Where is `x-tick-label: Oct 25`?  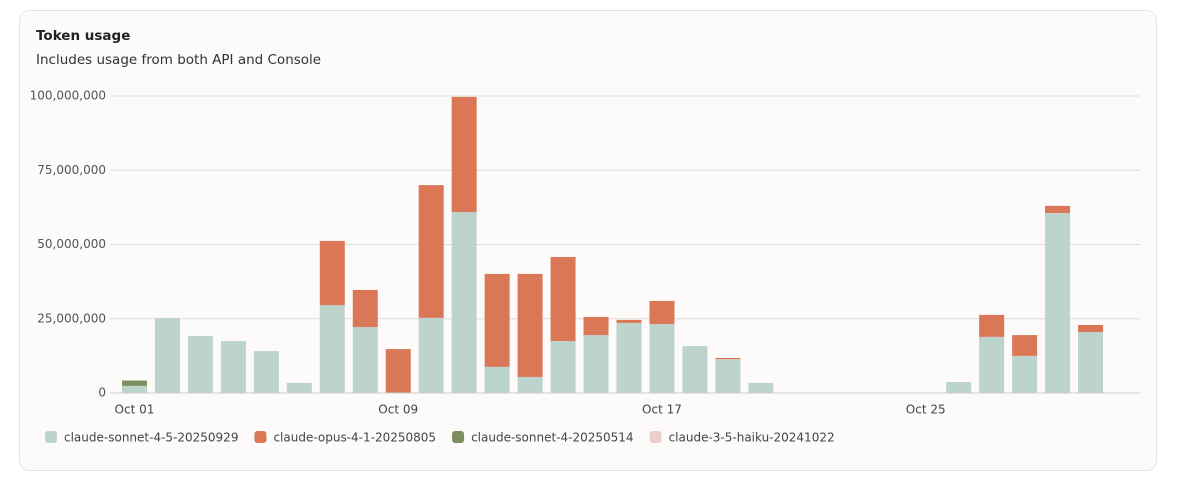
x-tick-label: Oct 25 is located at coordinates (926, 410).